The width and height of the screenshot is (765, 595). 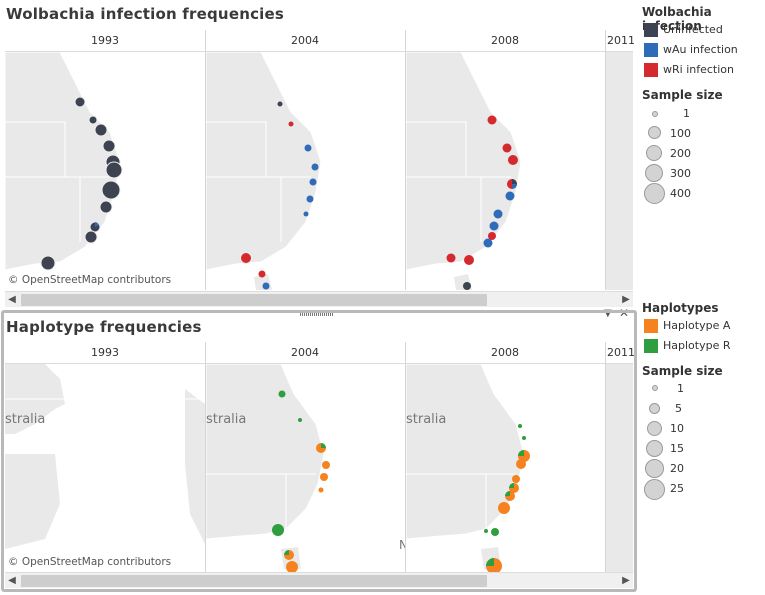 I want to click on map-1993-haplotype: stralia © OpenStreetMap contributors, so click(x=105, y=468).